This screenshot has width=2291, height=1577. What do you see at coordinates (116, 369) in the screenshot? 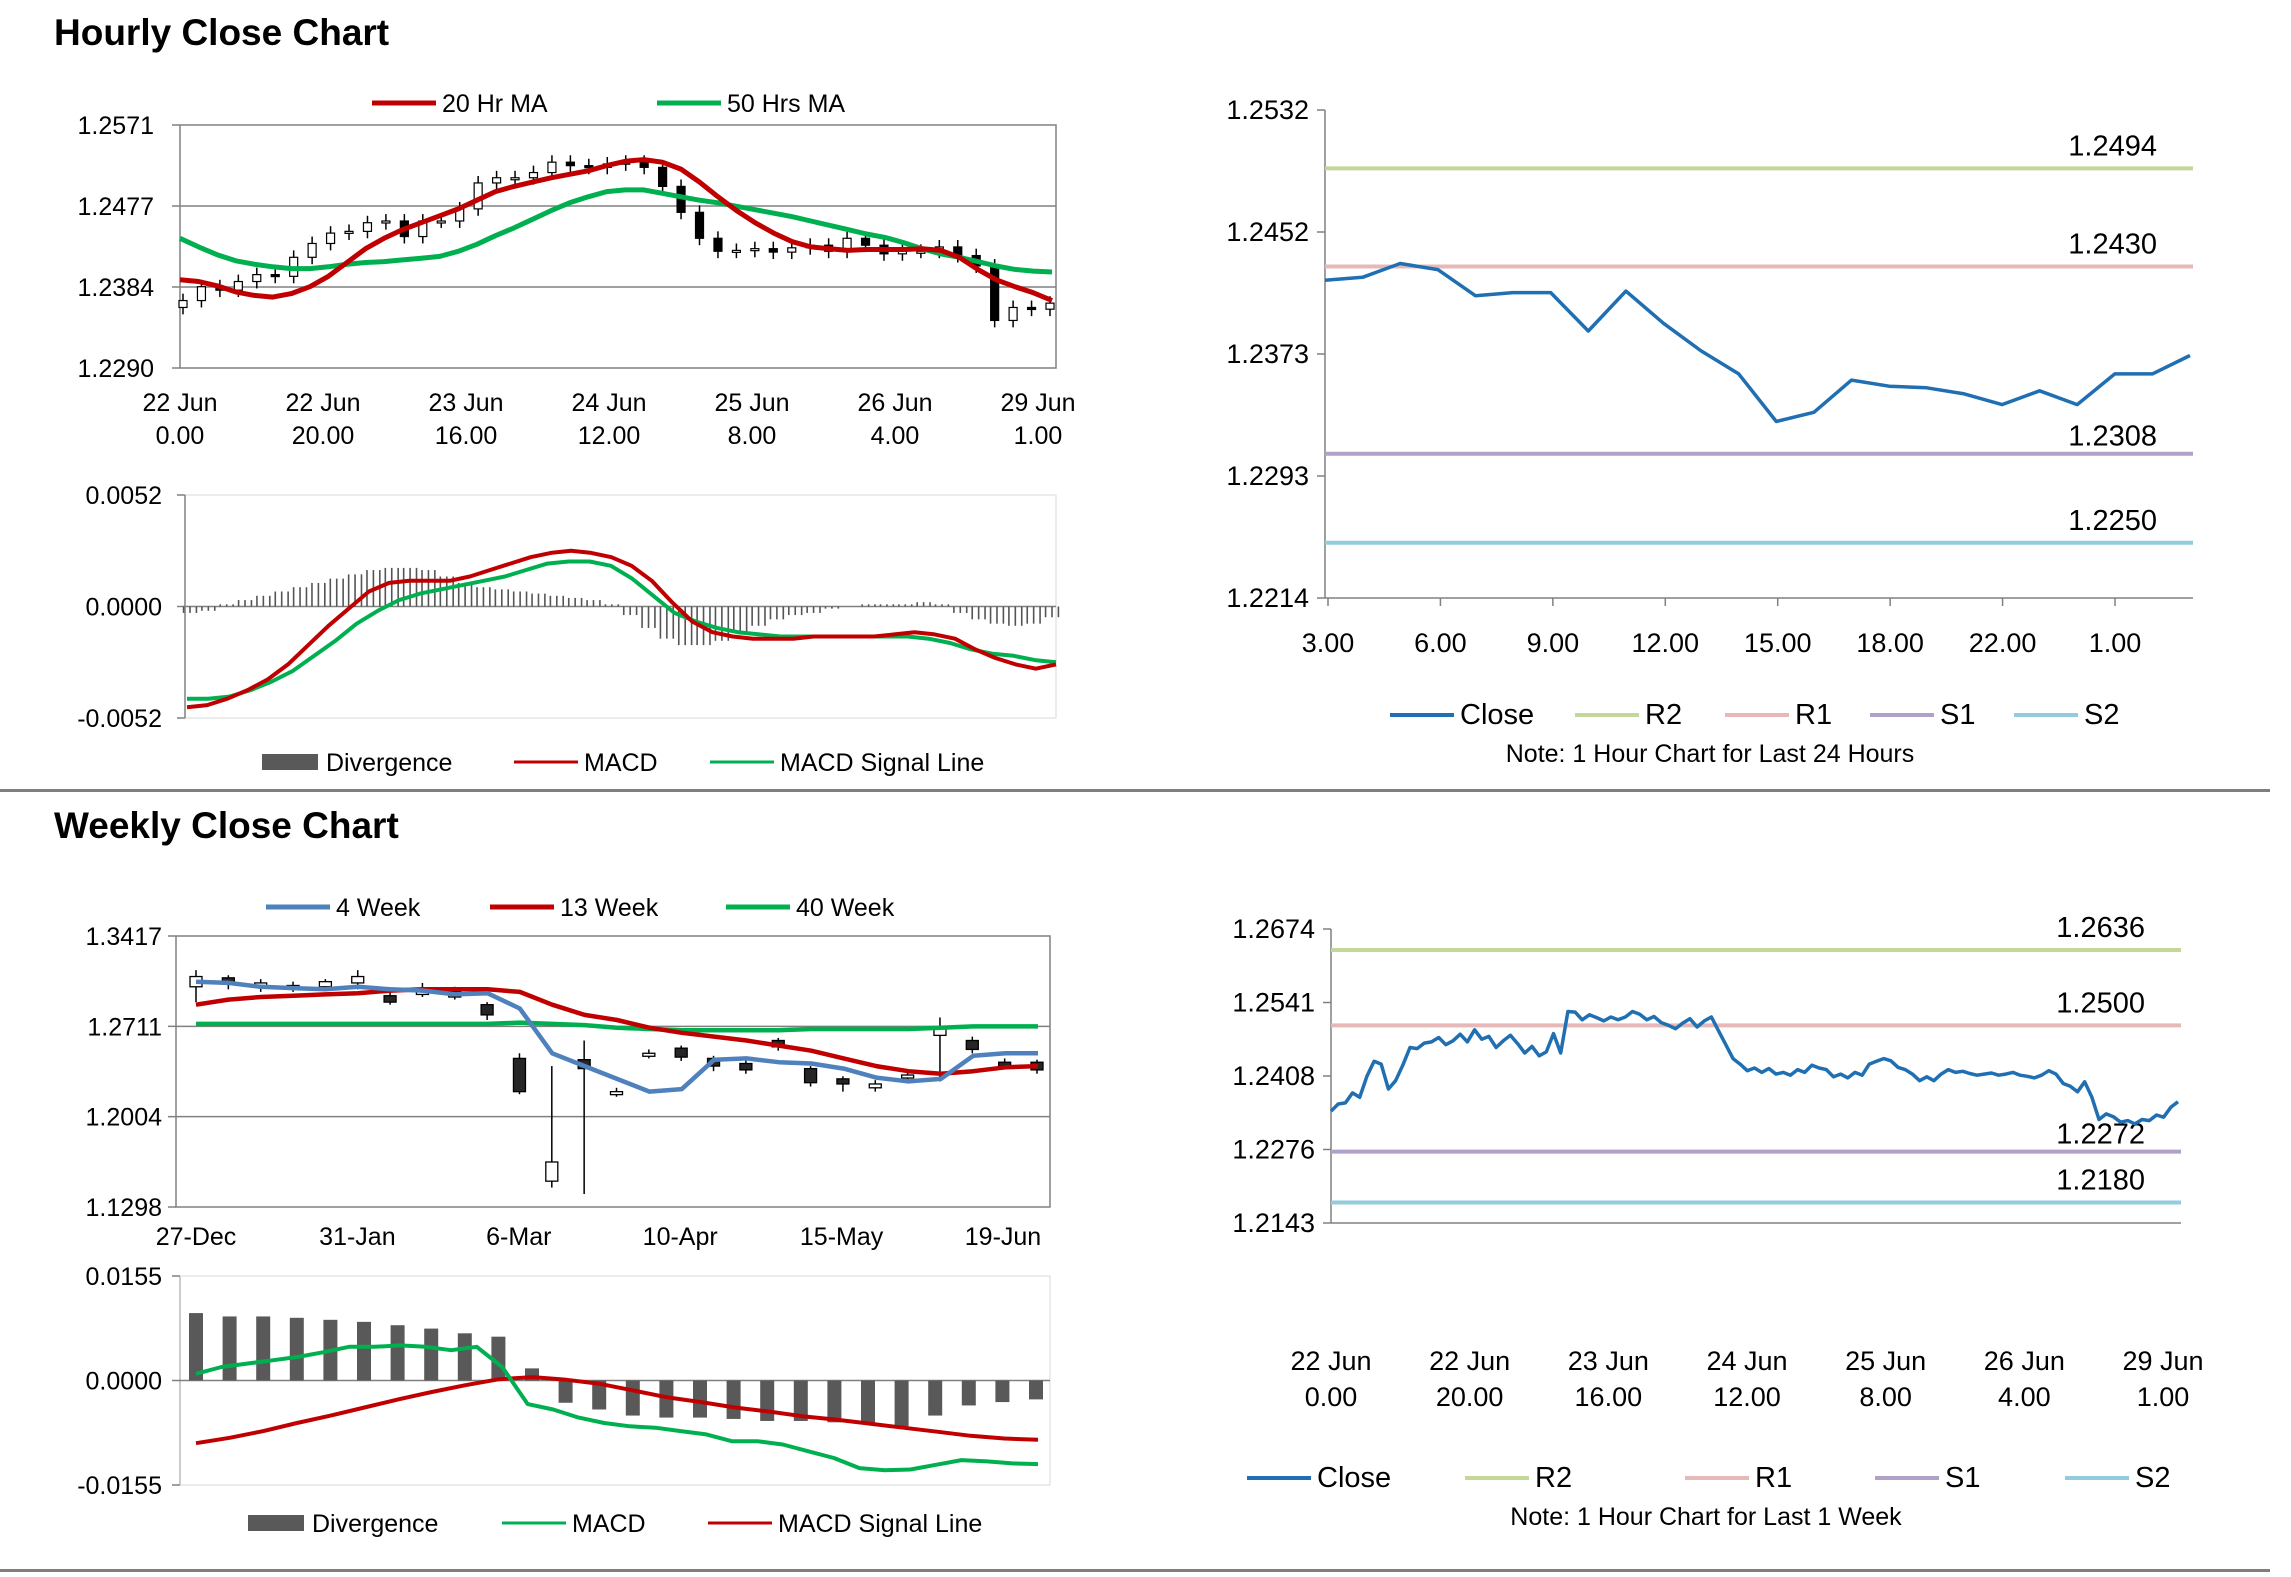
I see `hourly-price-ytick-3: 1.2290` at bounding box center [116, 369].